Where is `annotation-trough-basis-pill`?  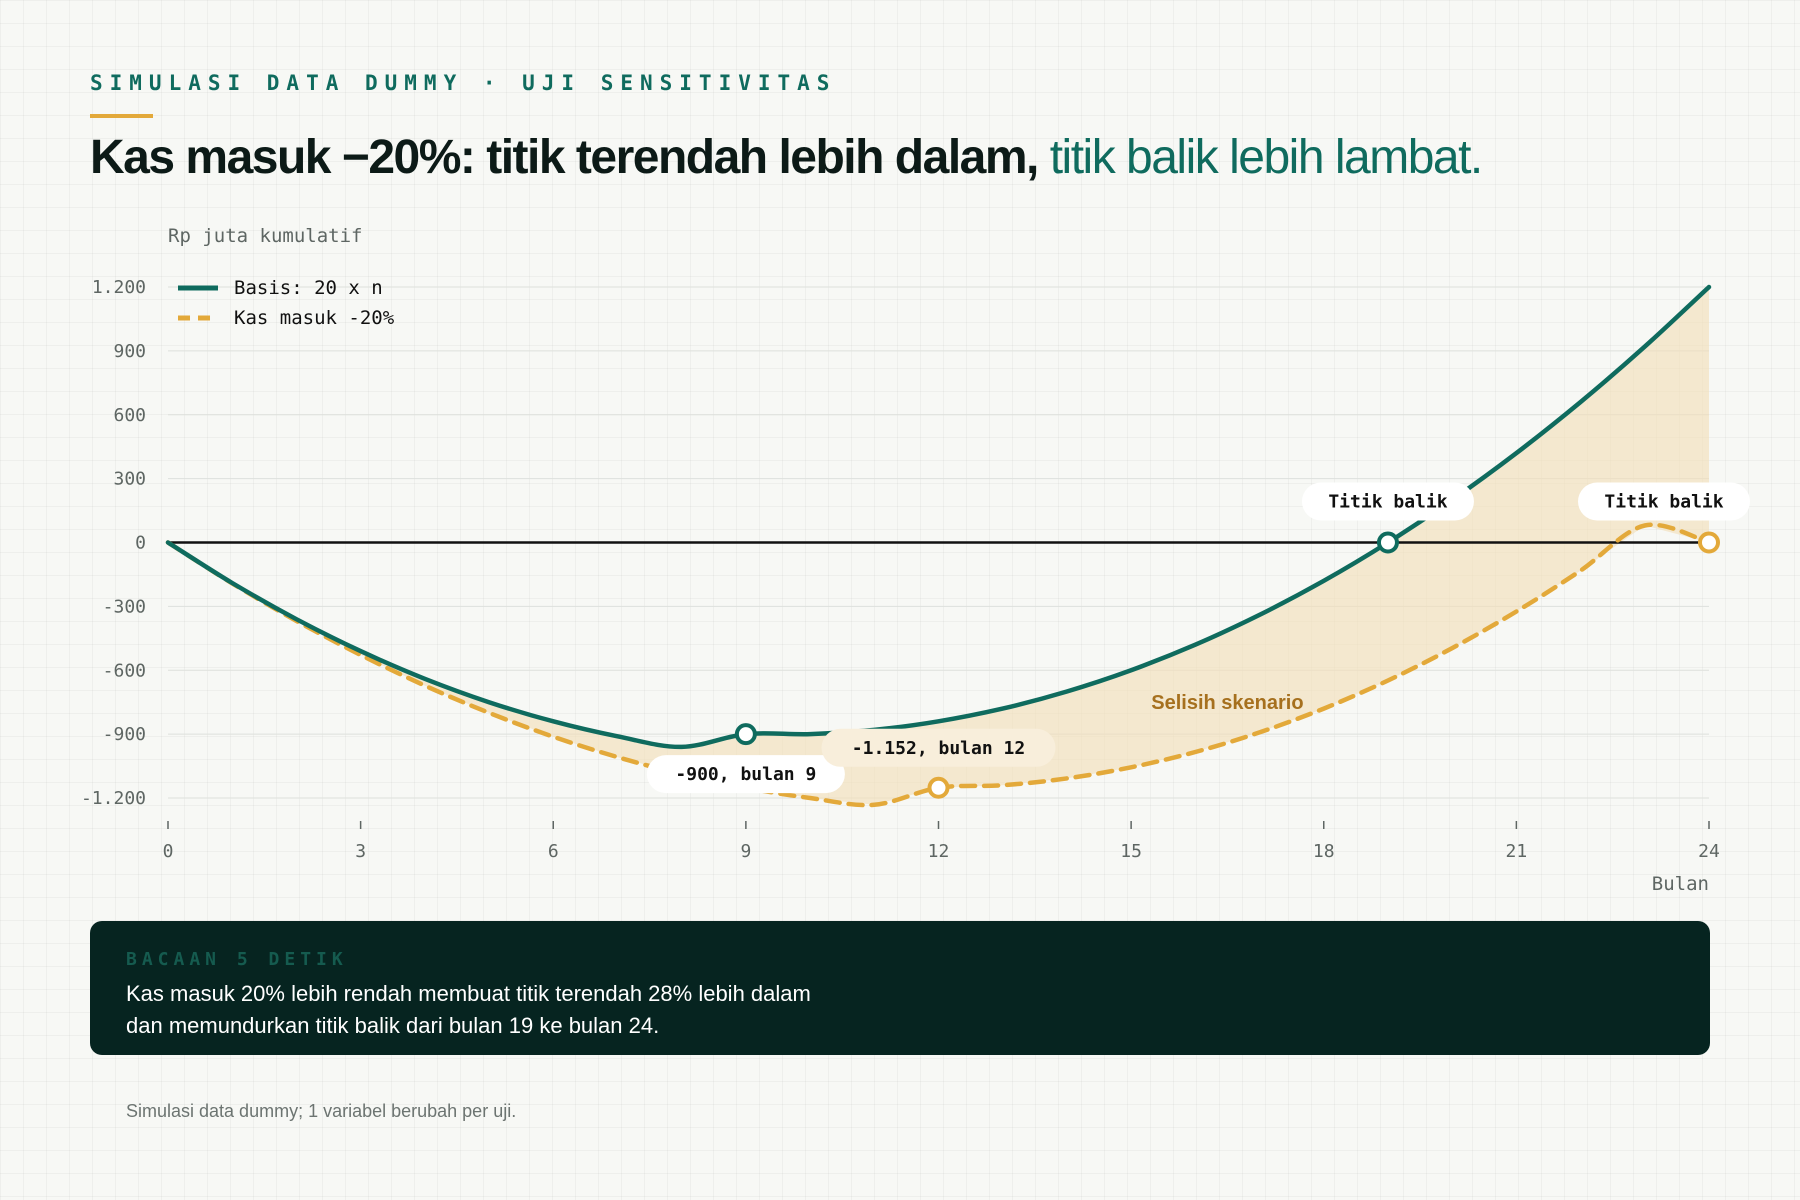 annotation-trough-basis-pill is located at coordinates (745, 774).